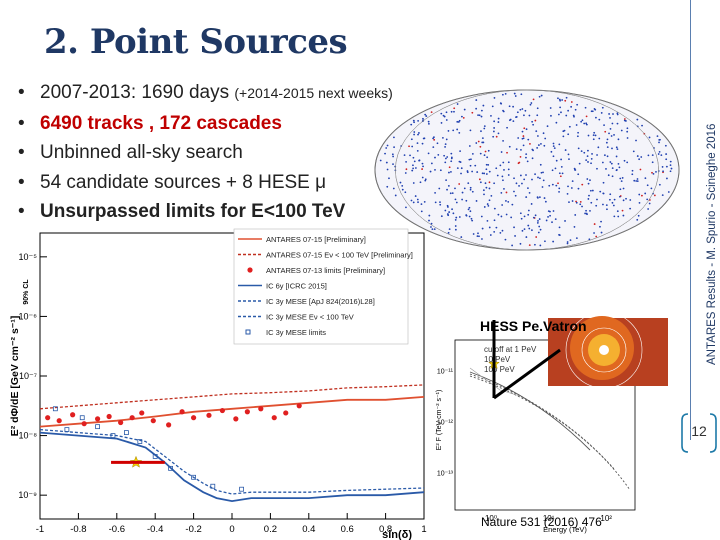  What do you see at coordinates (193, 529) in the screenshot?
I see `x-tick-label: -0.2` at bounding box center [193, 529].